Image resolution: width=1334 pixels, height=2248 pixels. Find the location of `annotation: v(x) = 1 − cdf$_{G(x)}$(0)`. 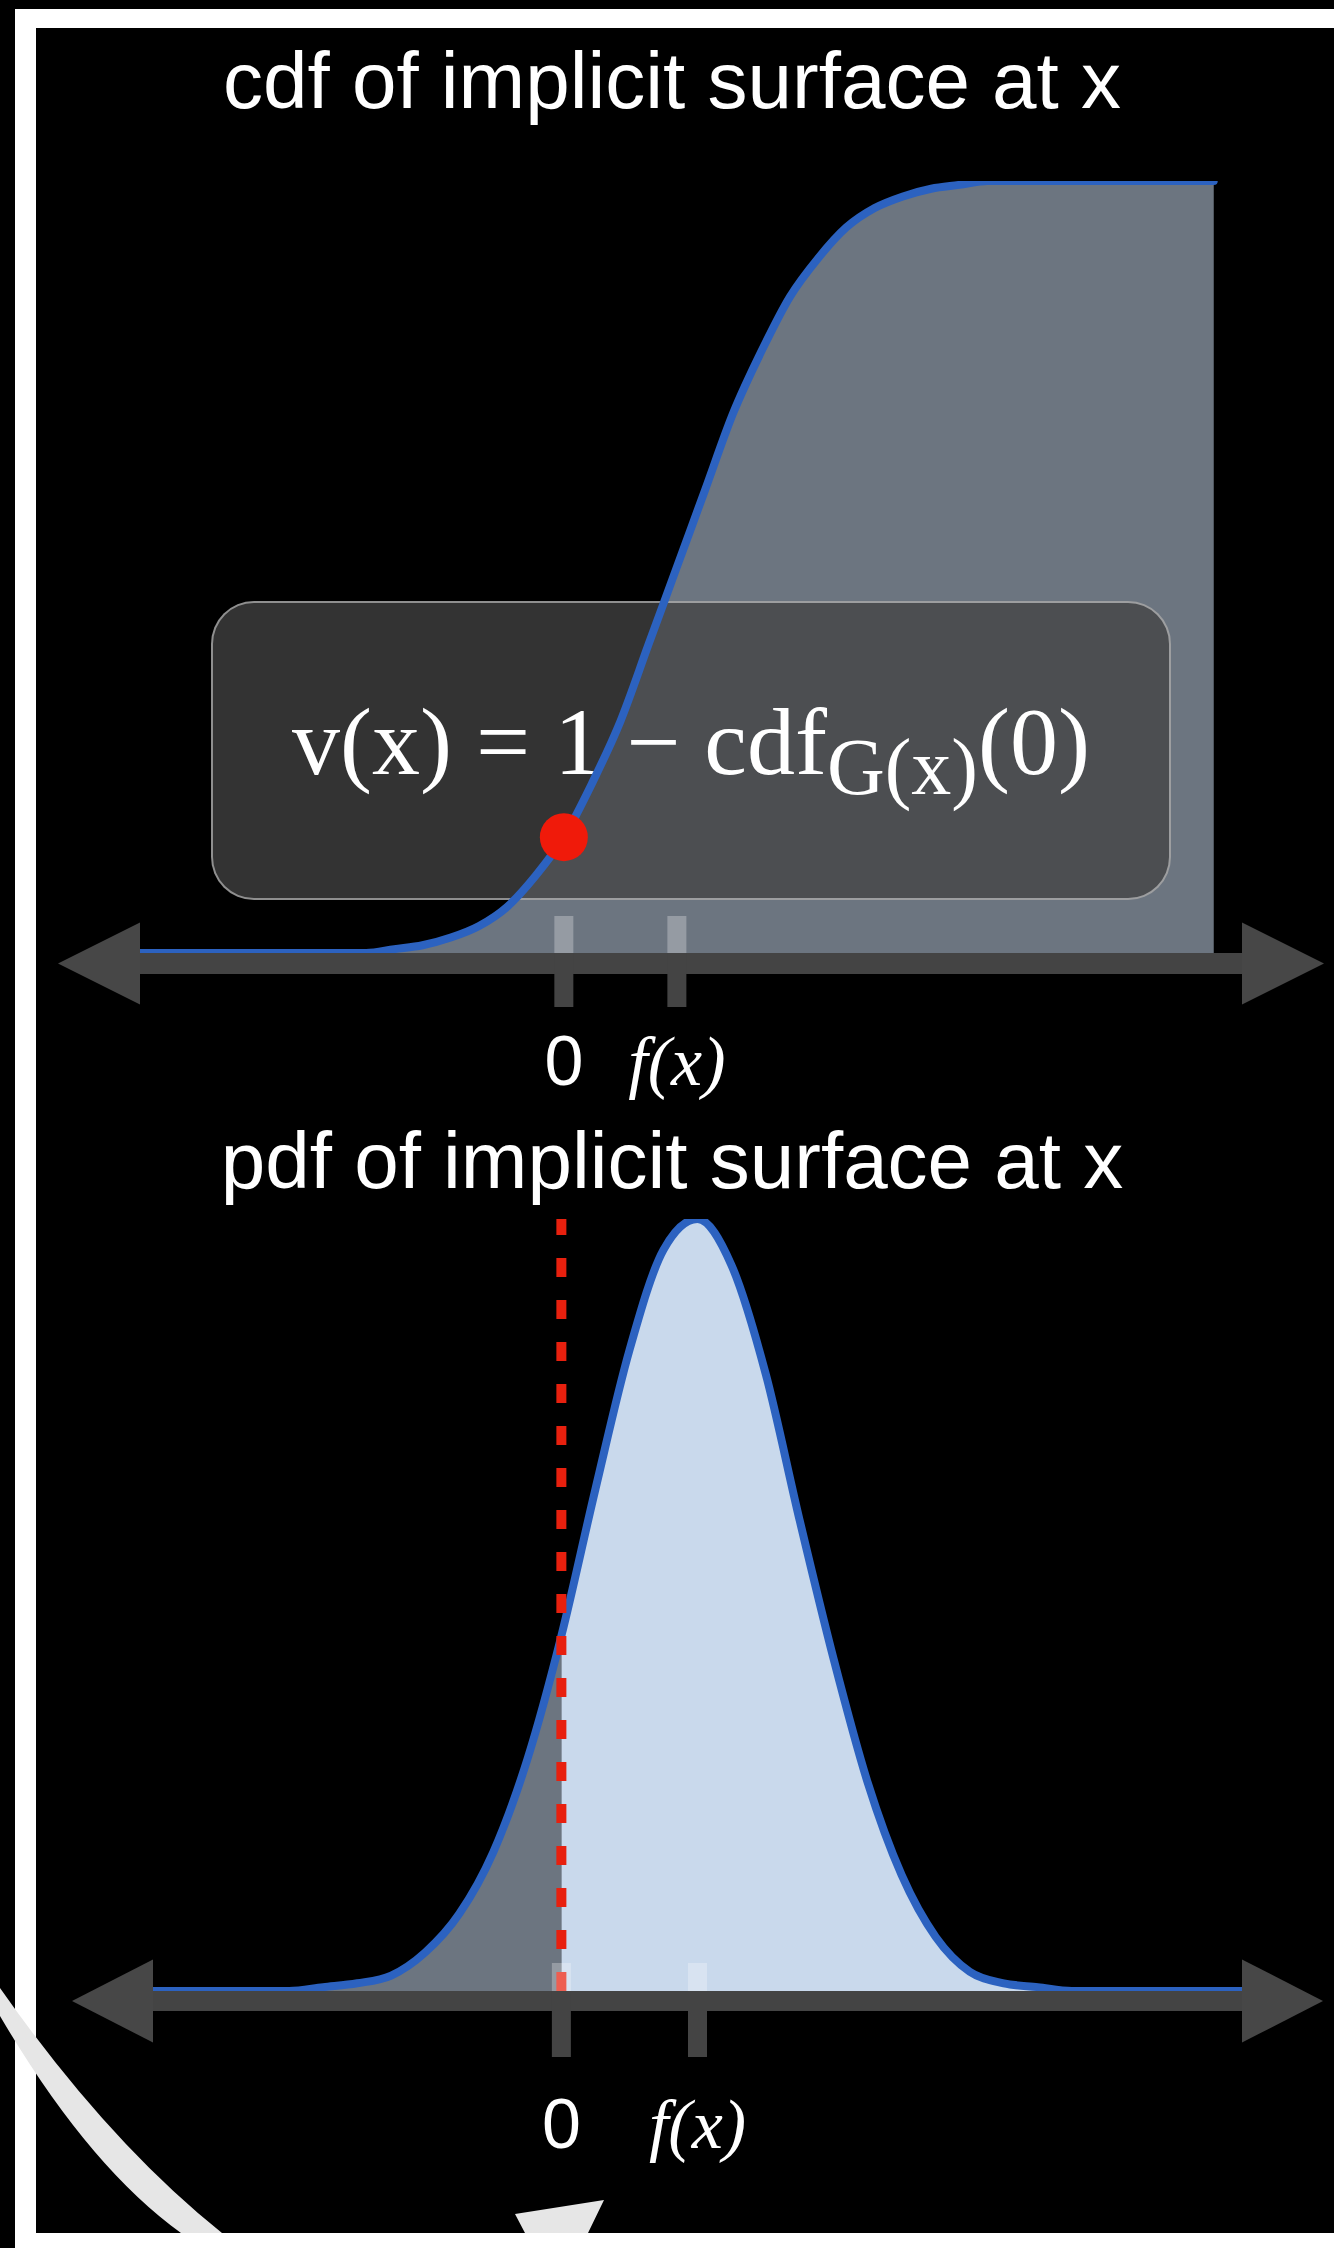

annotation: v(x) = 1 − cdf$_{G(x)}$(0) is located at coordinates (691, 749).